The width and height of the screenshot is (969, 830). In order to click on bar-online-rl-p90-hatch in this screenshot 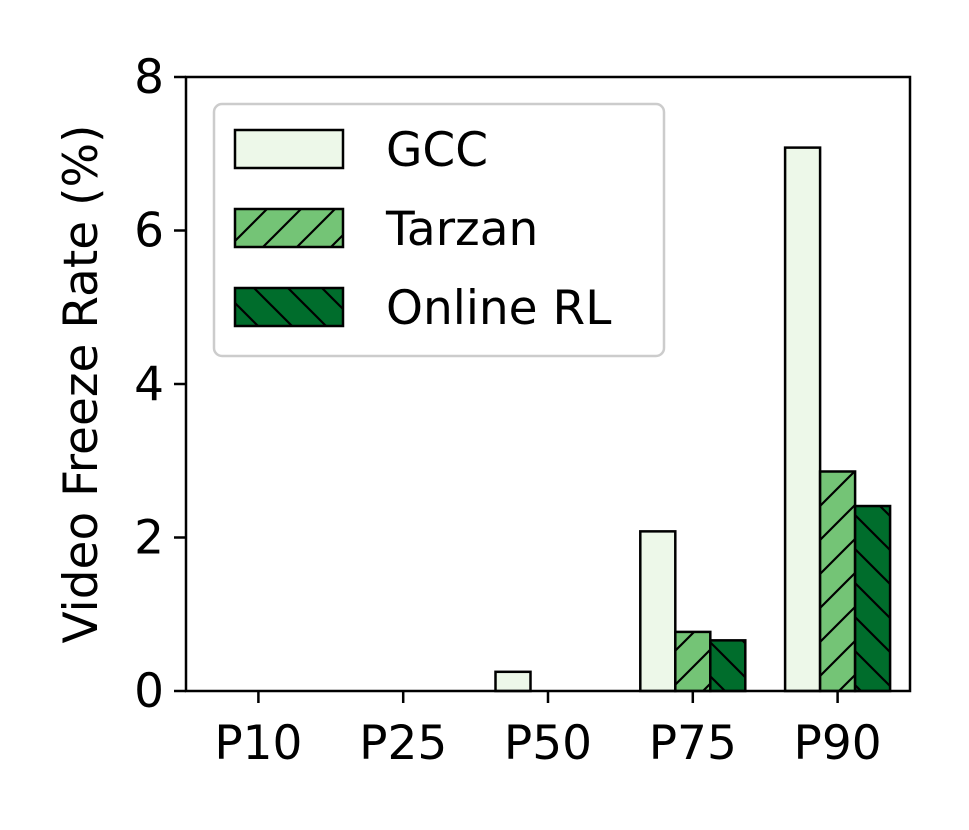, I will do `click(873, 598)`.